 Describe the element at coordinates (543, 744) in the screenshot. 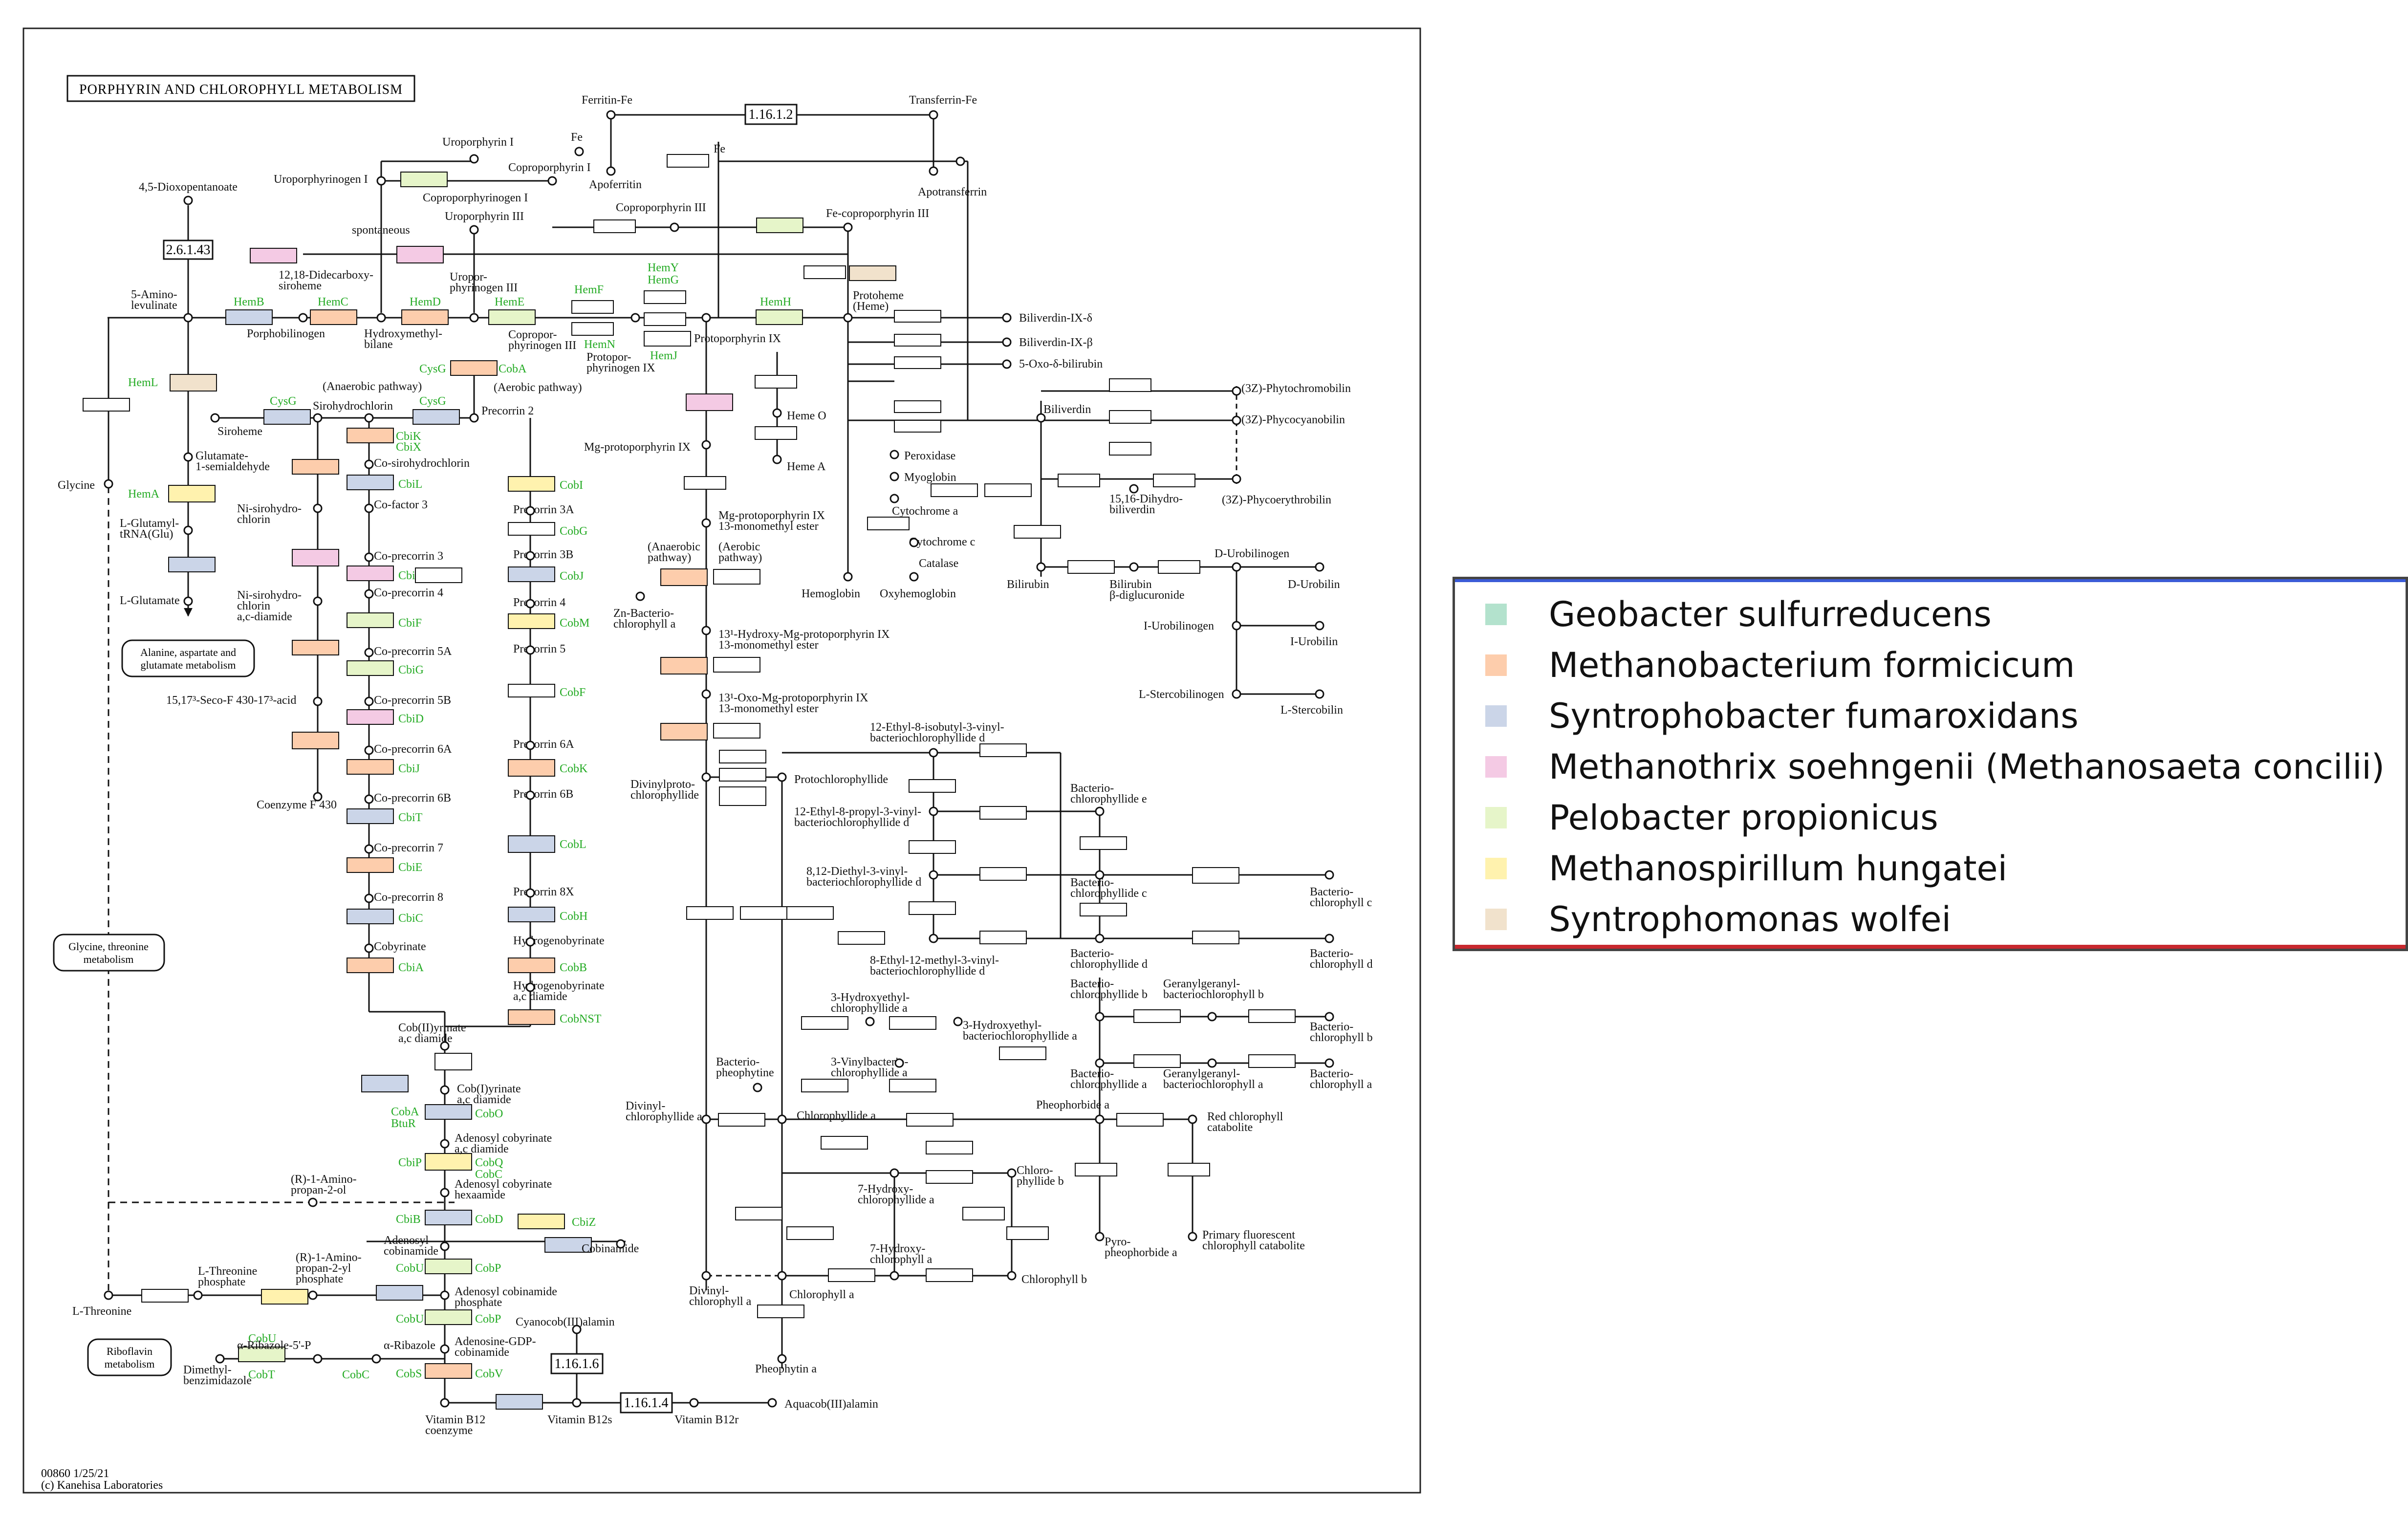

I see `svg-text: Precorrin 6A` at that location.